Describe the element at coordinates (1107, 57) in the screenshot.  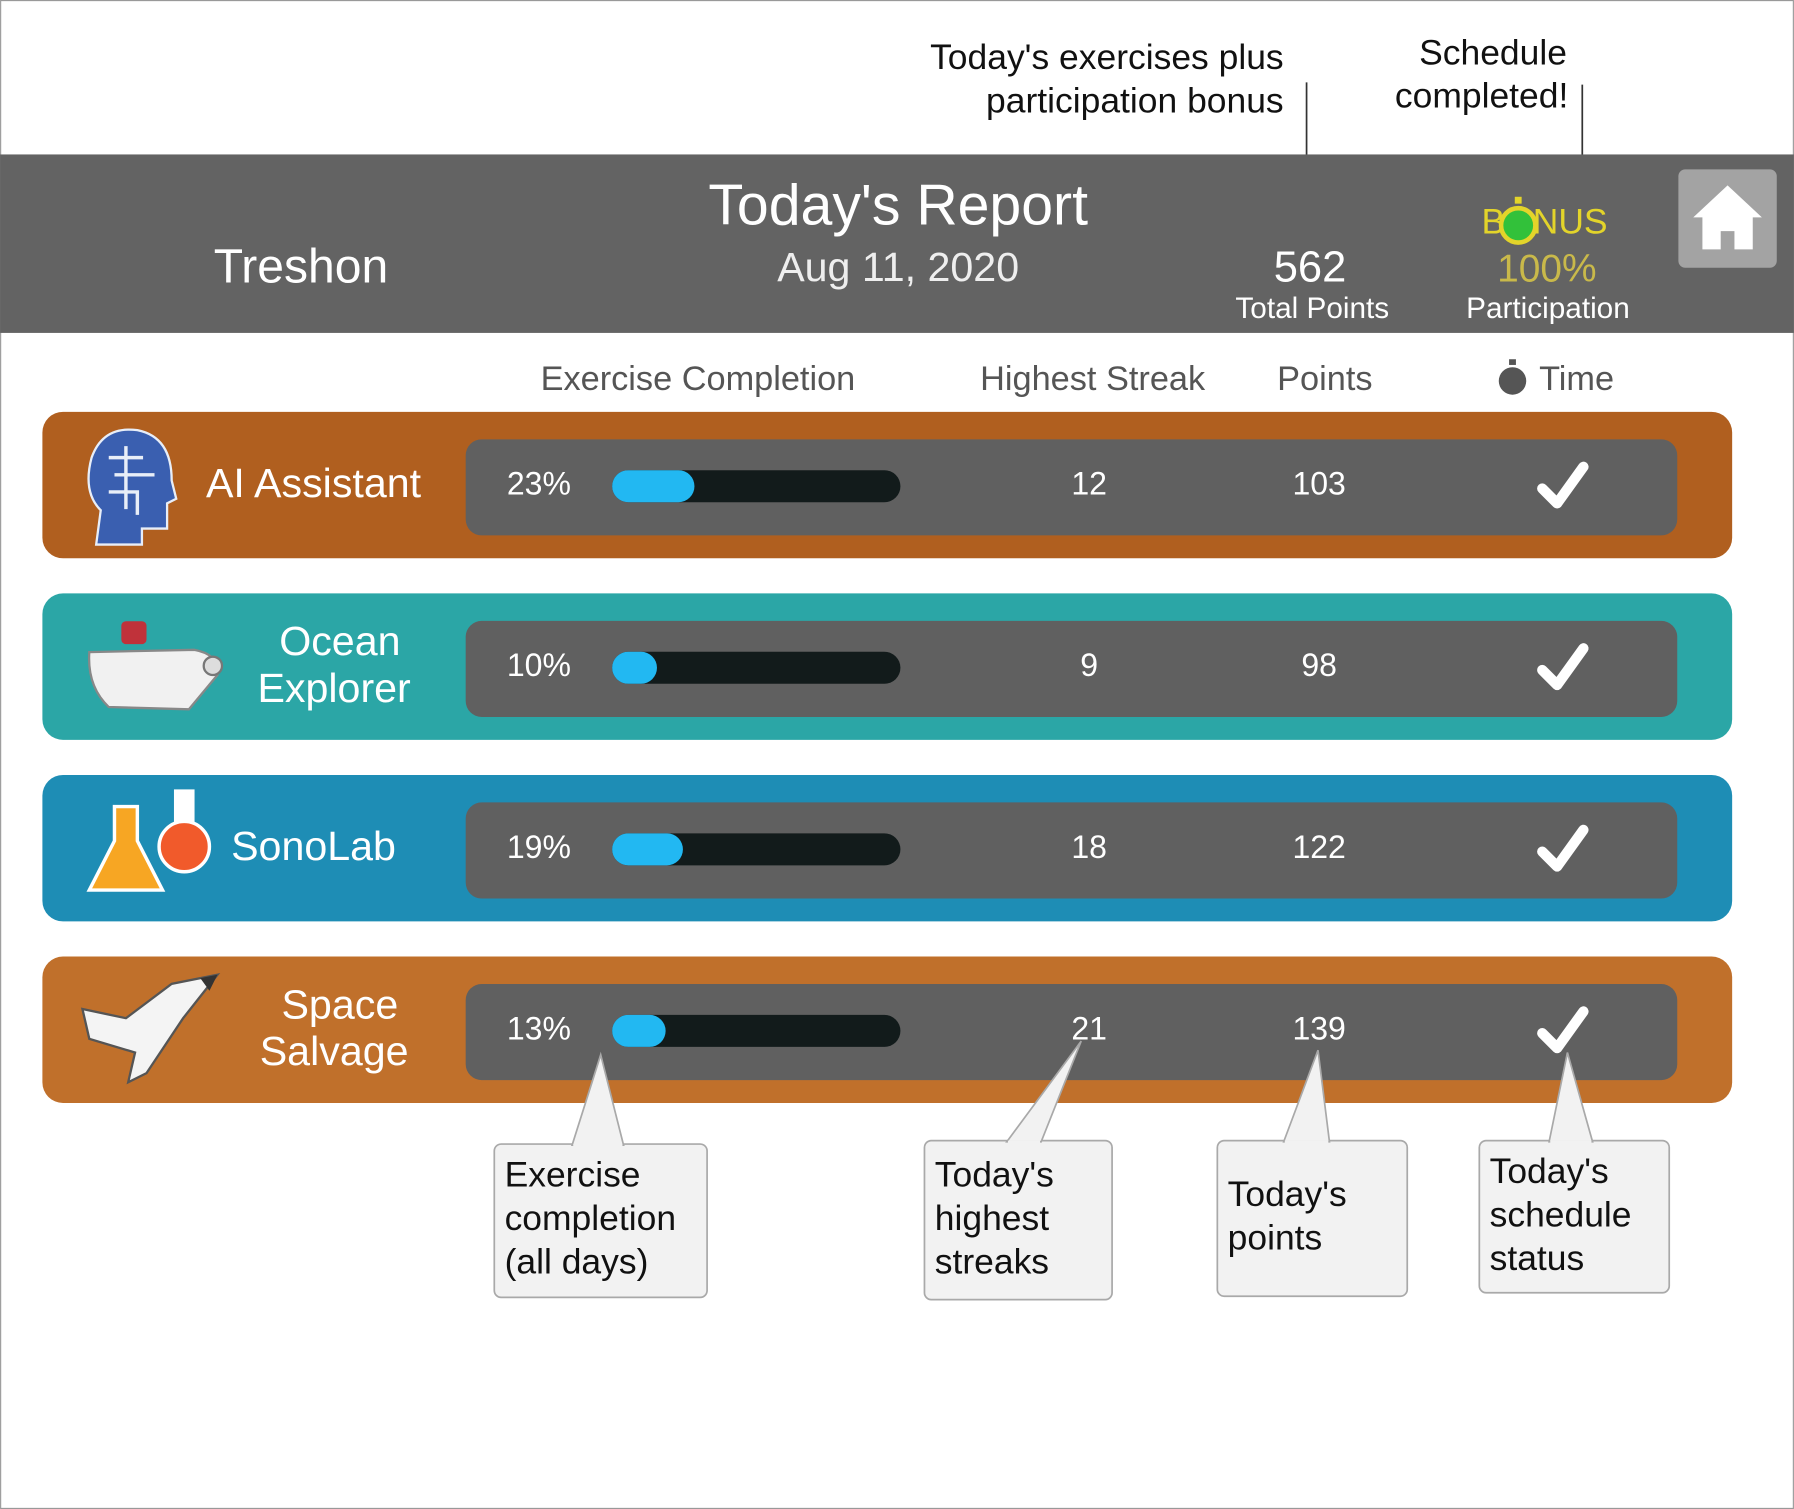
I see `annotation-text: Today's exercises plus` at that location.